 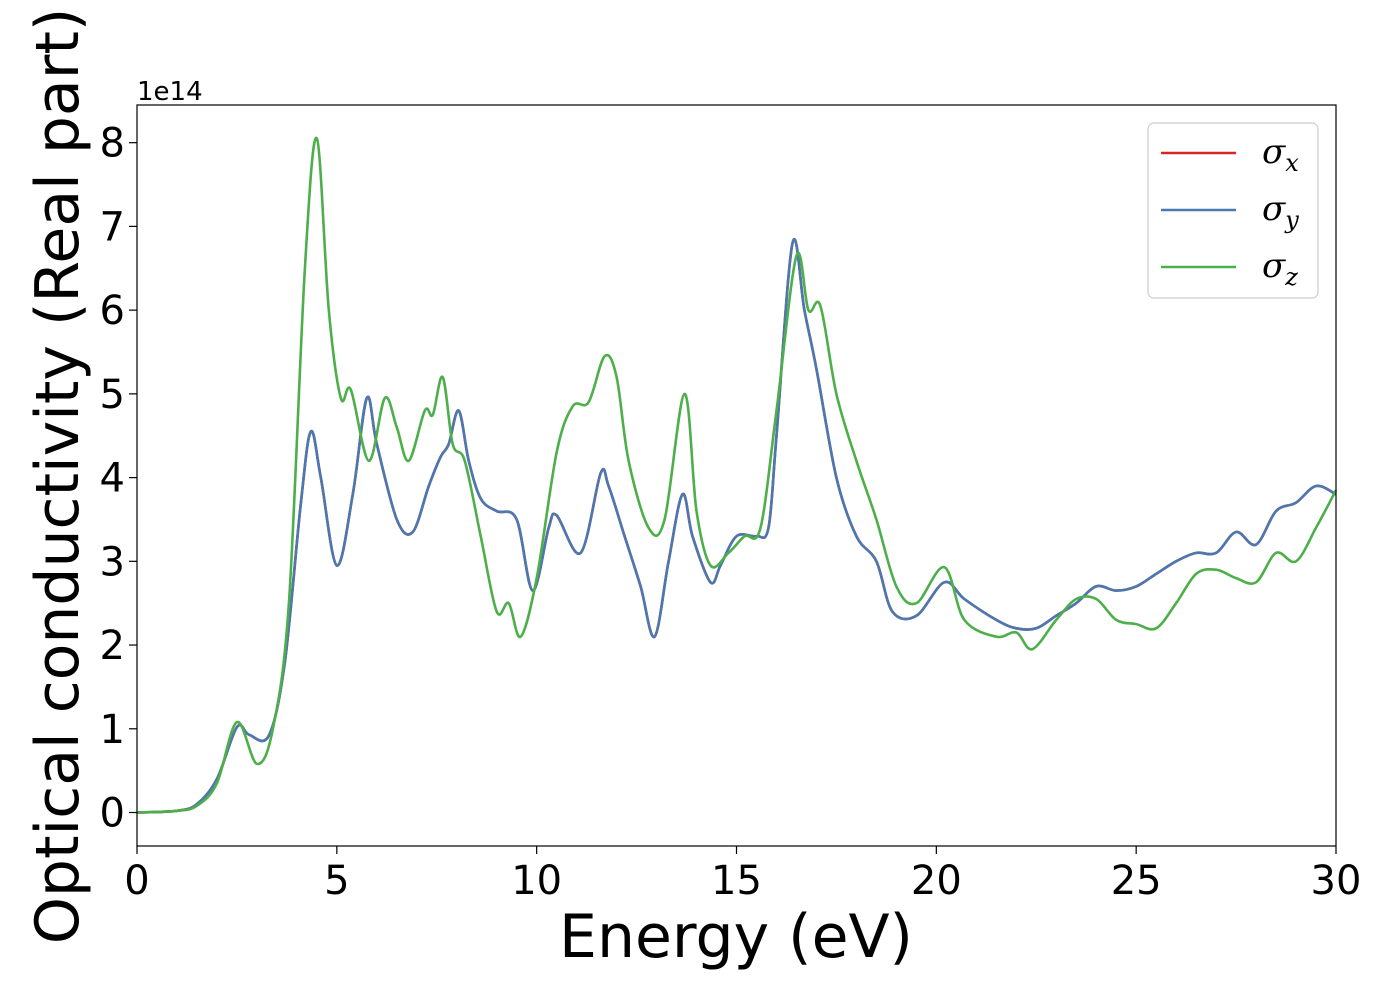 I want to click on legend-label-x: σx, so click(x=1280, y=154).